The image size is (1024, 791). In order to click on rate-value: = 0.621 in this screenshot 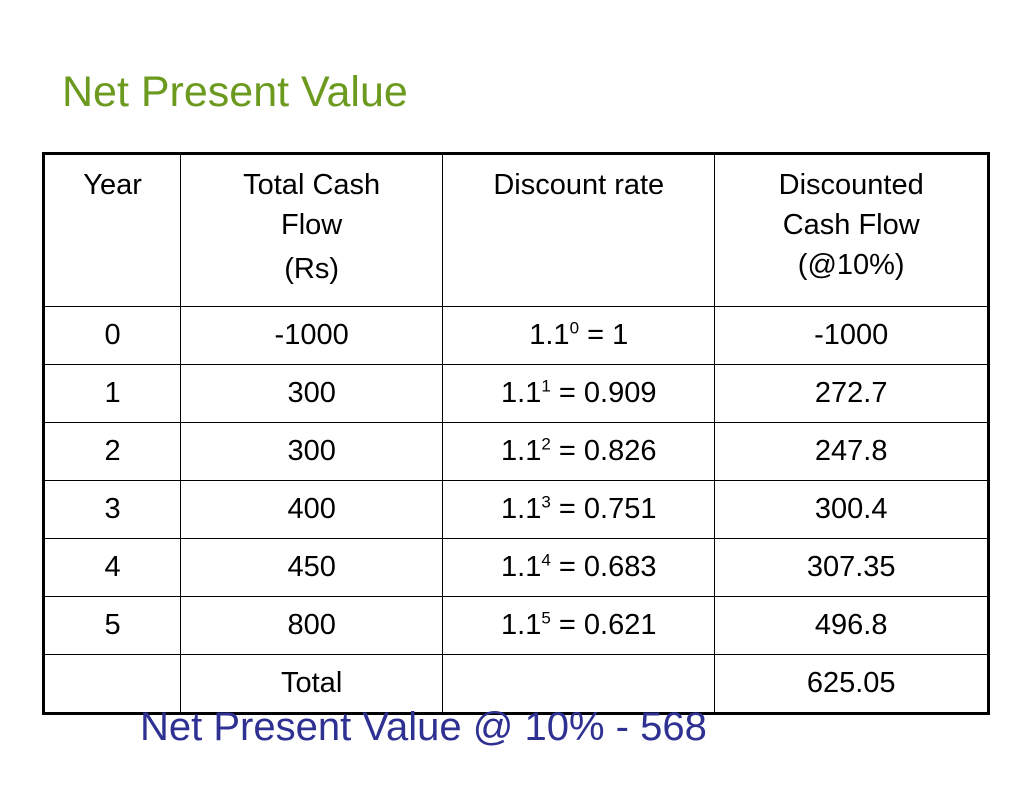, I will do `click(603, 625)`.